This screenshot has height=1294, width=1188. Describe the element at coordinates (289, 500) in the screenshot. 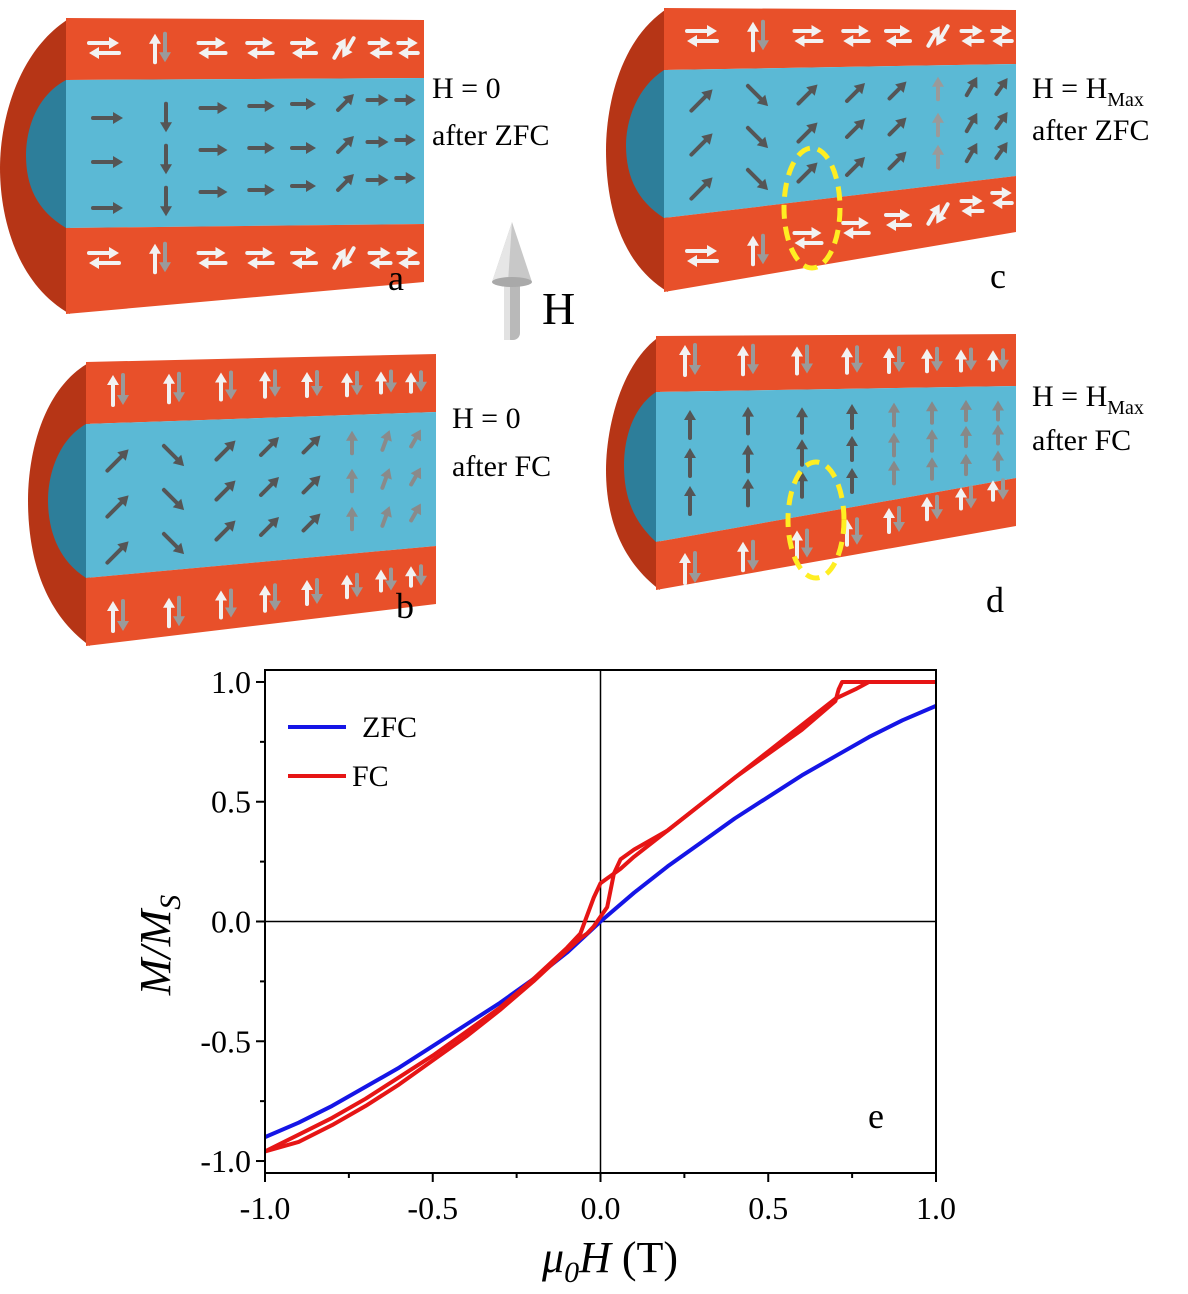

I see `panel-b: H = 0 after FC b` at that location.